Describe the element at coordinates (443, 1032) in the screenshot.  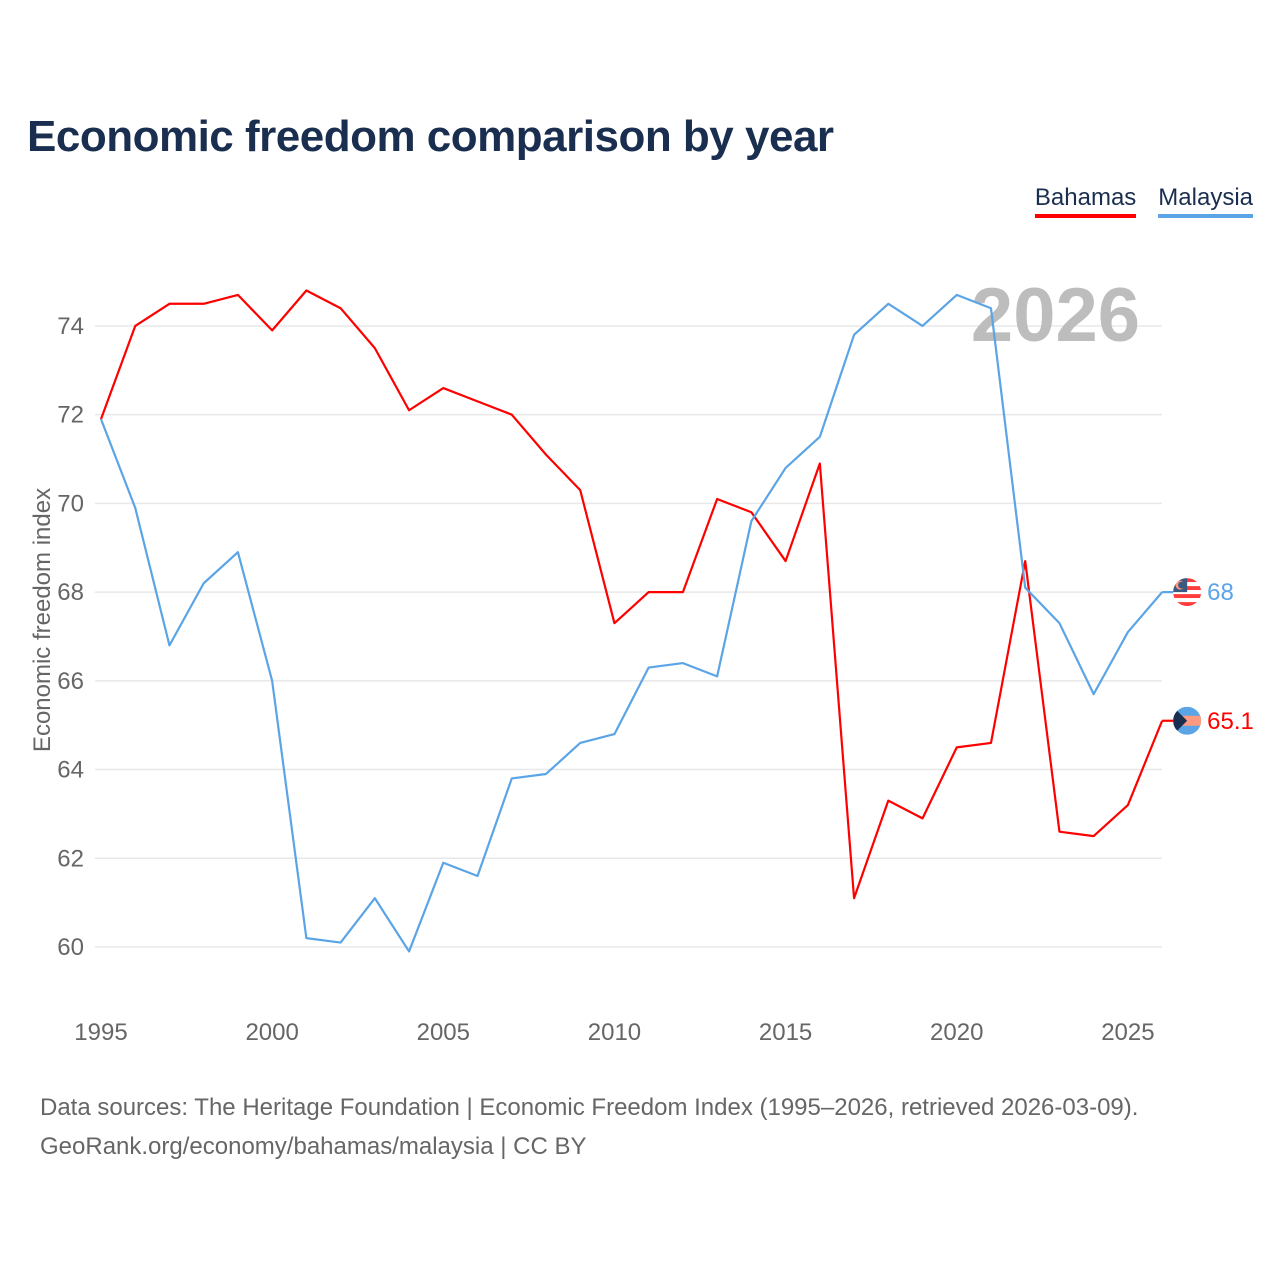
I see `x-tick-label: 2005` at that location.